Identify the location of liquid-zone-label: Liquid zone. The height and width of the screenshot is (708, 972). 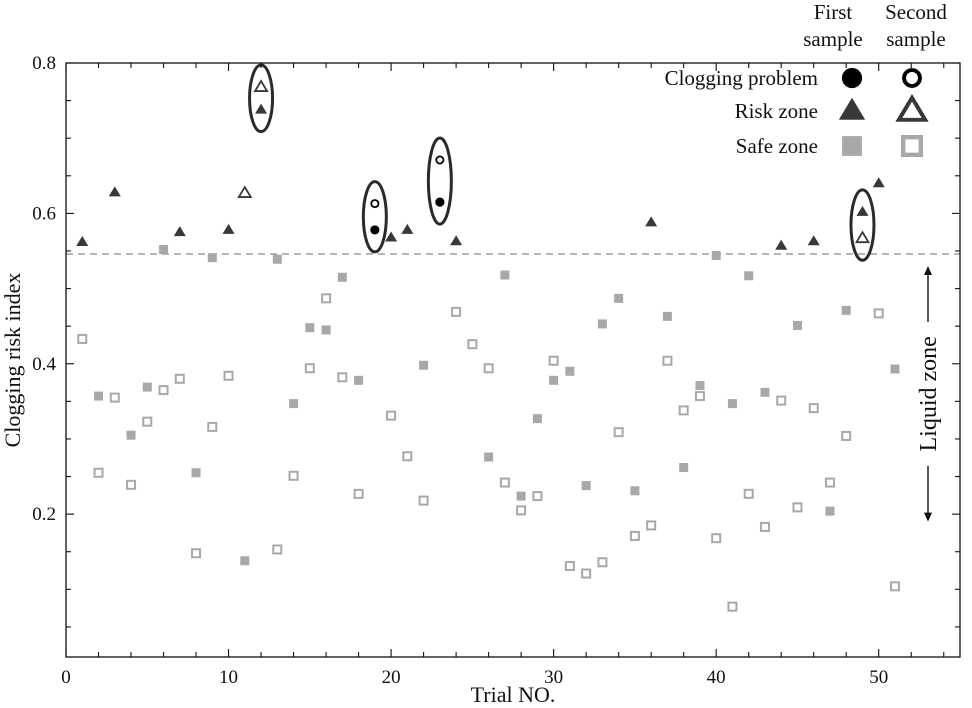
(929, 393).